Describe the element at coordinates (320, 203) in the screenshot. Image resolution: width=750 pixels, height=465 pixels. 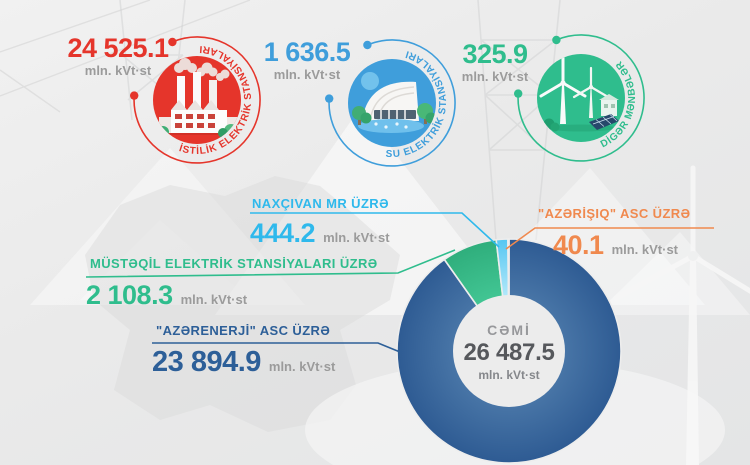
I see `naxcivan-label: NAXÇIVAN MR ÜZRƏ` at that location.